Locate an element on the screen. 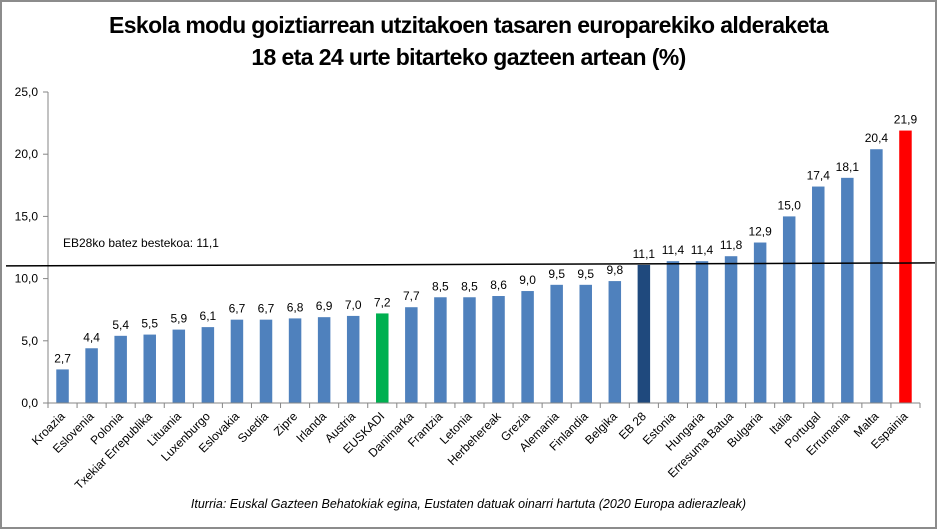  data-label: 11,8 is located at coordinates (731, 245).